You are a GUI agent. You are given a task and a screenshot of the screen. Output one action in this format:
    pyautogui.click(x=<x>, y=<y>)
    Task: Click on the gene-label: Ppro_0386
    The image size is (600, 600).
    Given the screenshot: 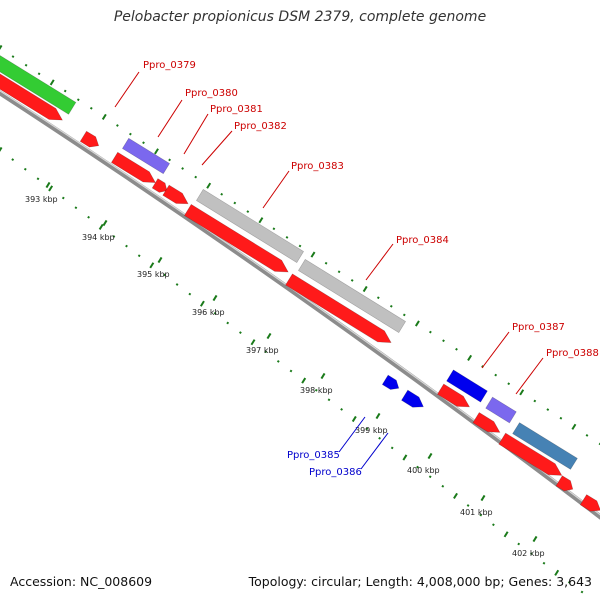 What is the action you would take?
    pyautogui.click(x=335, y=472)
    